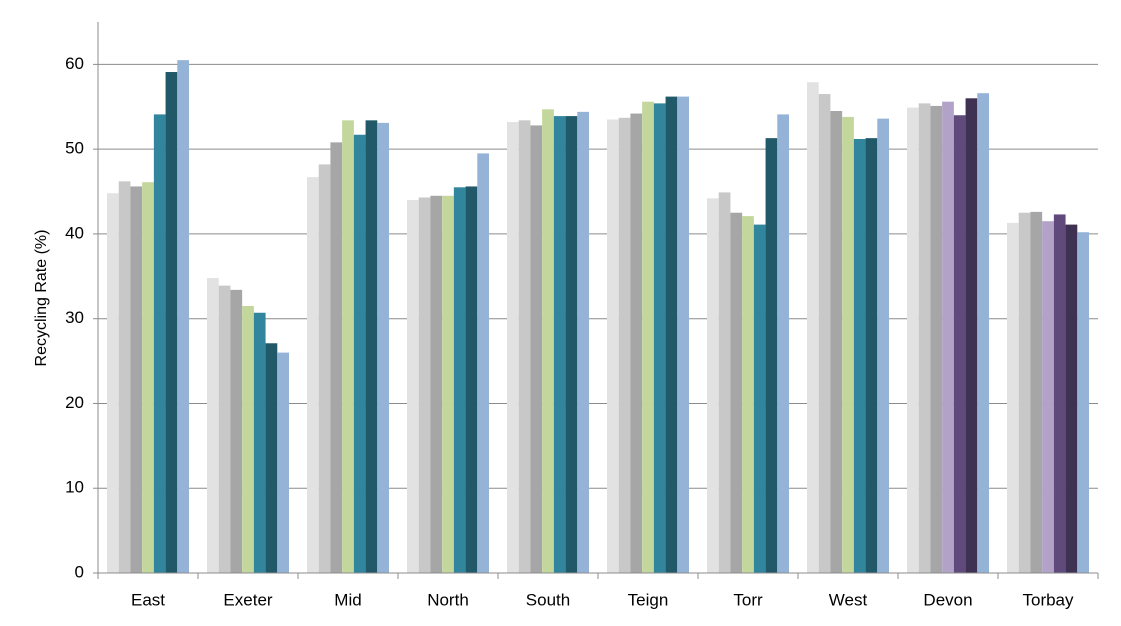  I want to click on y-tick-label: 40, so click(74, 232).